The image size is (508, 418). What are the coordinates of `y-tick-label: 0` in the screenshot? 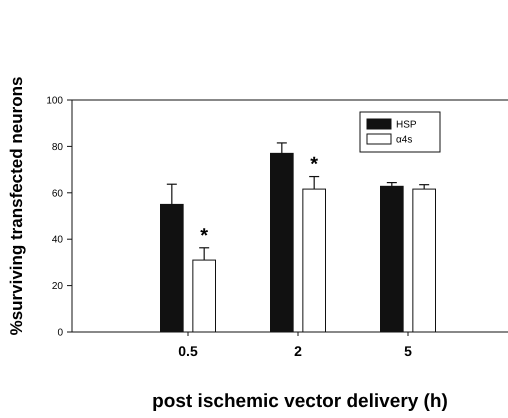 It's located at (60, 333).